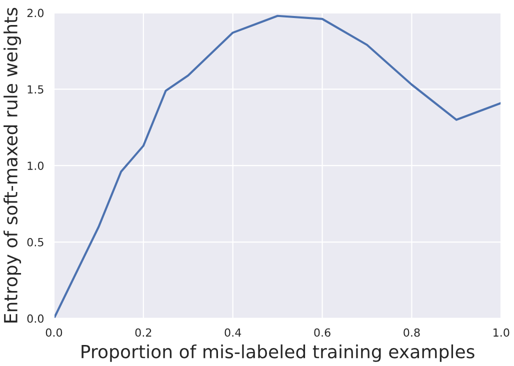  I want to click on x-tick-label: 0.6, so click(322, 332).